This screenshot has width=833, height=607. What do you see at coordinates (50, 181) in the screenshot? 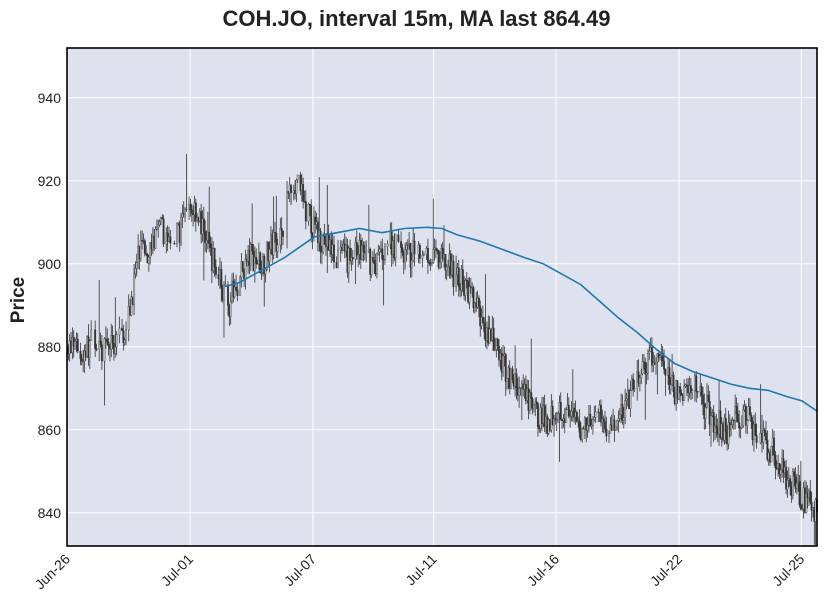
I see `y-tick-label: 920` at bounding box center [50, 181].